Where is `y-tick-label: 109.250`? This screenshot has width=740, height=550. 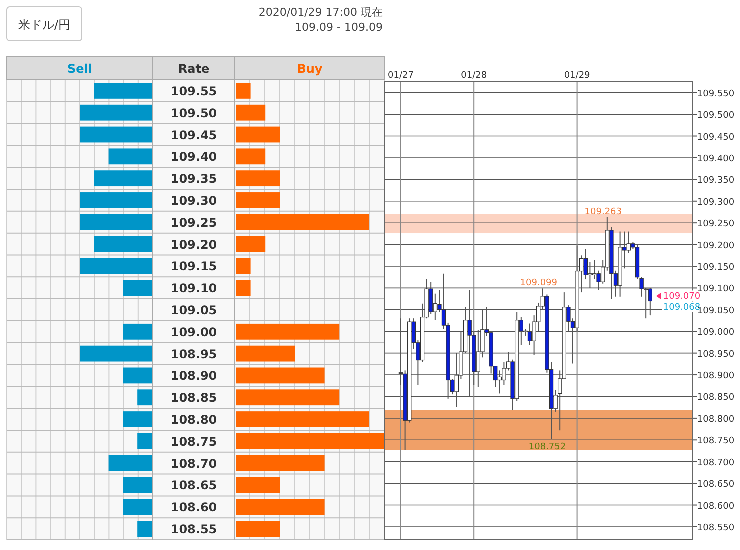
y-tick-label: 109.250 is located at coordinates (716, 225).